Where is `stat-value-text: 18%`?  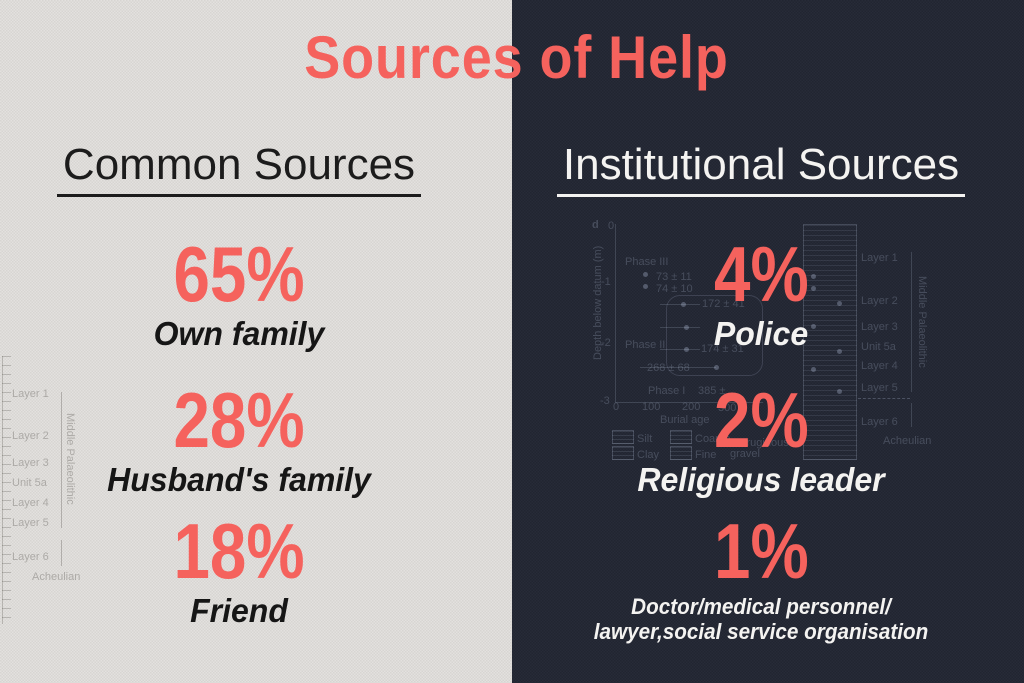
stat-value-text: 18% is located at coordinates (239, 551).